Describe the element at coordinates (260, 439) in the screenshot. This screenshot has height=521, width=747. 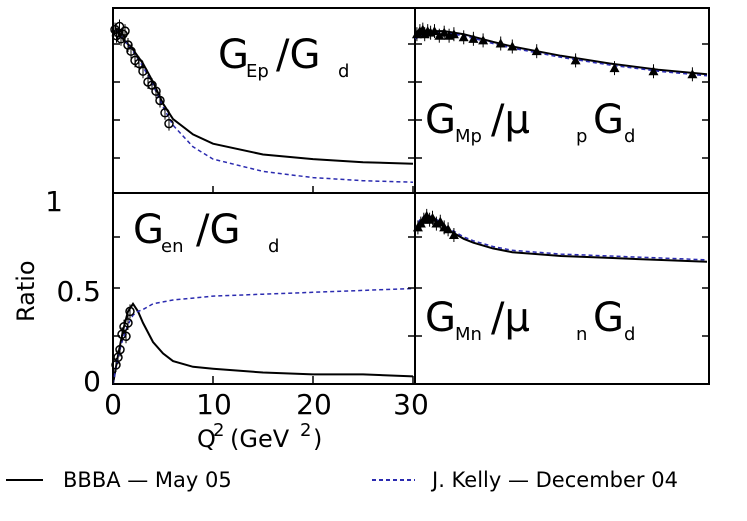
I see `x-axis-title-unit-open: (GeV` at that location.